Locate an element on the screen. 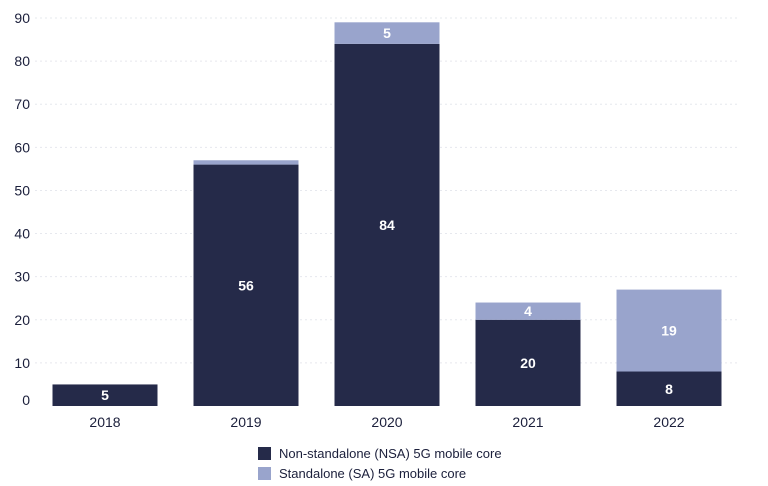 The width and height of the screenshot is (768, 486). bar-2020-nsa is located at coordinates (387, 224).